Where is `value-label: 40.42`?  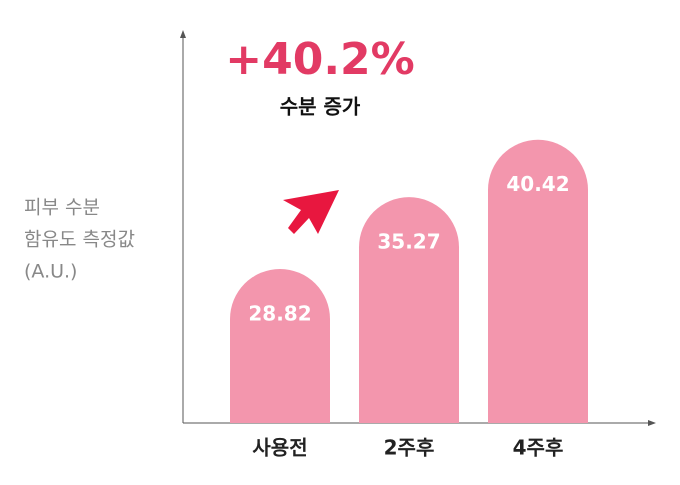 value-label: 40.42 is located at coordinates (537, 184).